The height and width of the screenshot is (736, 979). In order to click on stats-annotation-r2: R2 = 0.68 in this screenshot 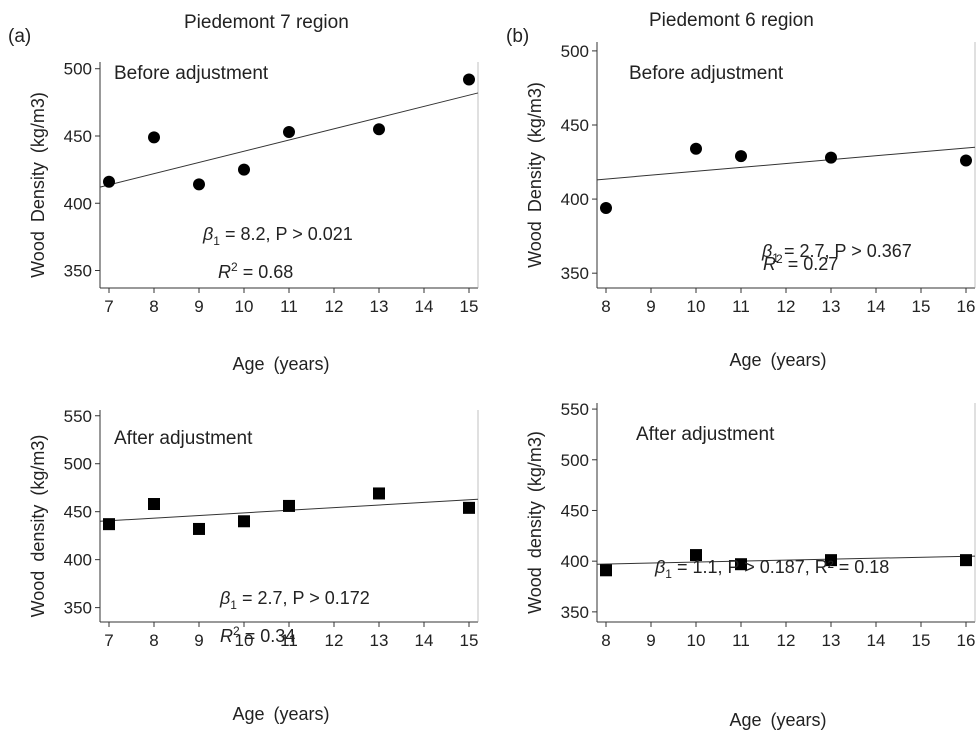, I will do `click(255, 271)`.